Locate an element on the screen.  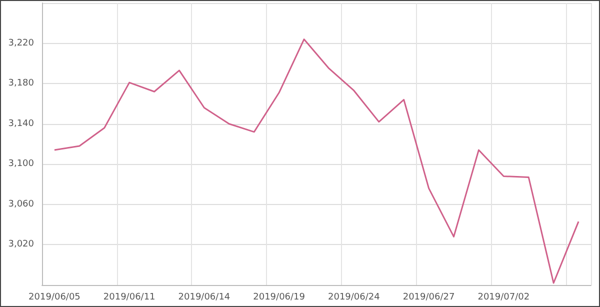
y-tick-label: 3,220 is located at coordinates (21, 43).